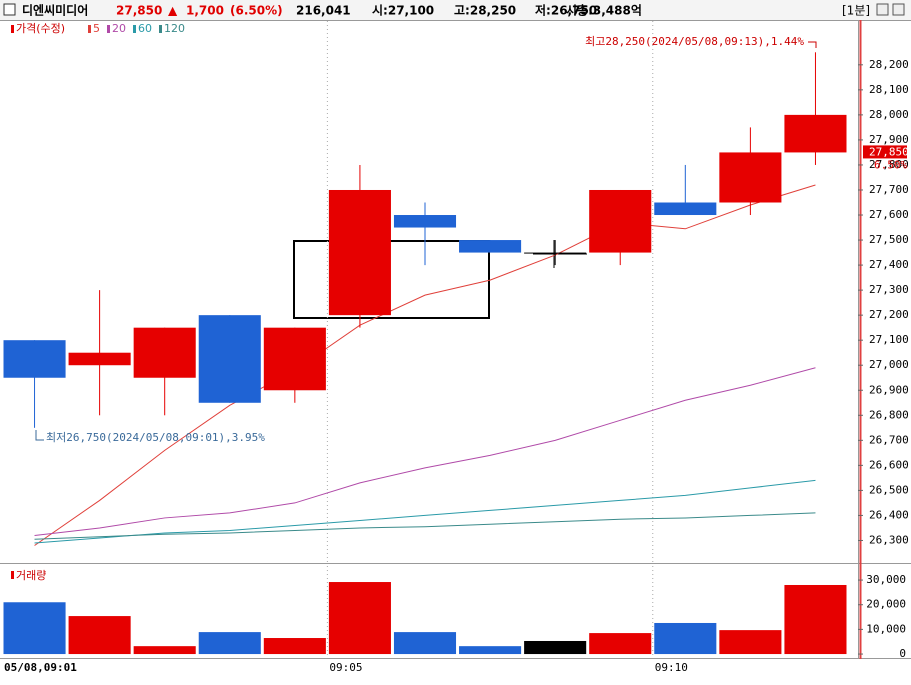 The image size is (911, 685). What do you see at coordinates (119, 28) in the screenshot?
I see `legend-label: 20` at bounding box center [119, 28].